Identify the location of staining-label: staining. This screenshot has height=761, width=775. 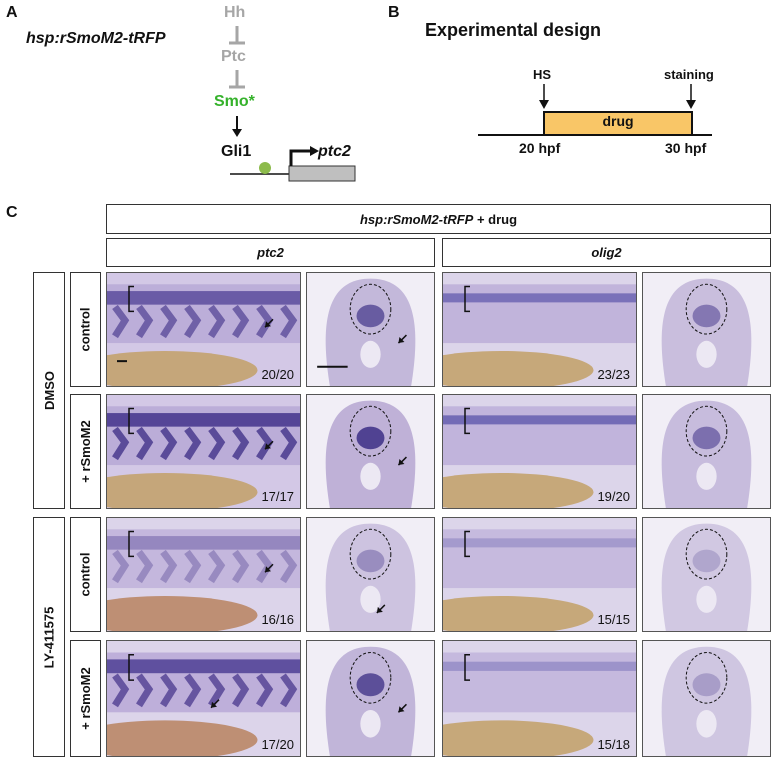
(689, 74).